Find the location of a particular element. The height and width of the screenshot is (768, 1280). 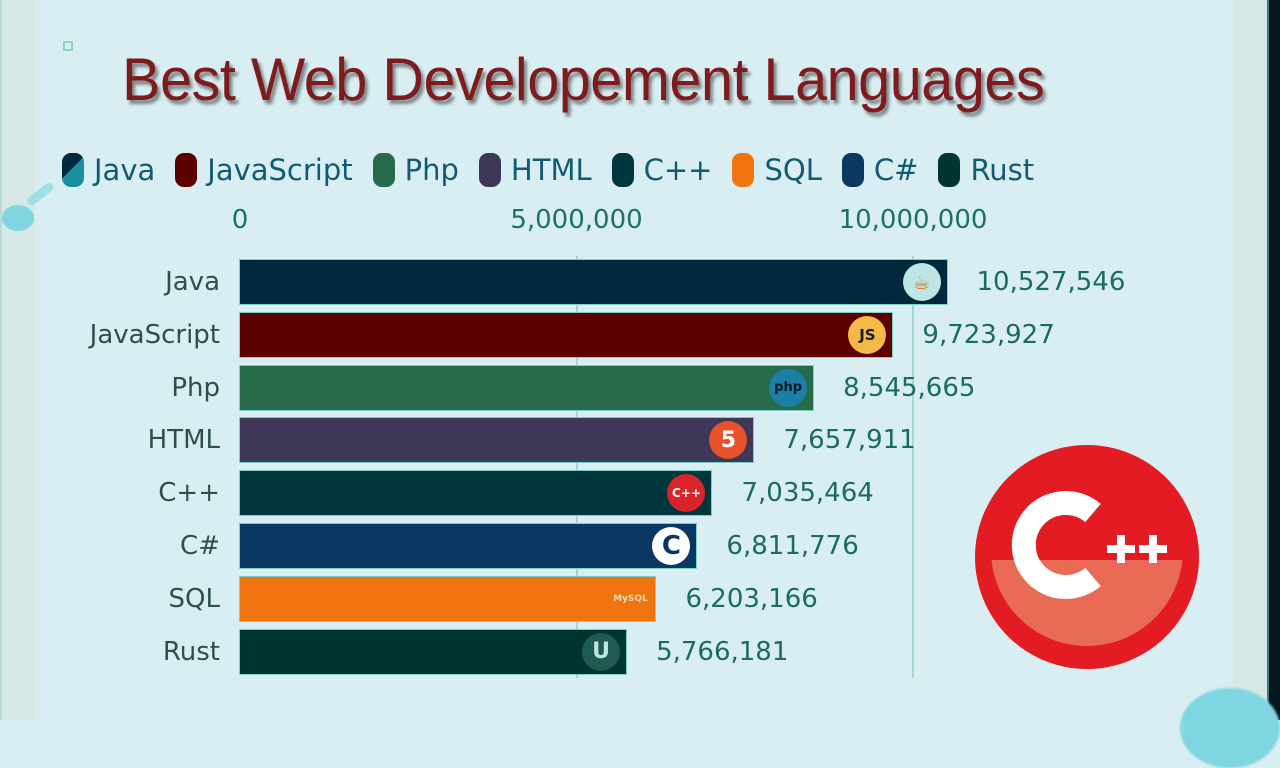

bar-rust: U is located at coordinates (433, 651).